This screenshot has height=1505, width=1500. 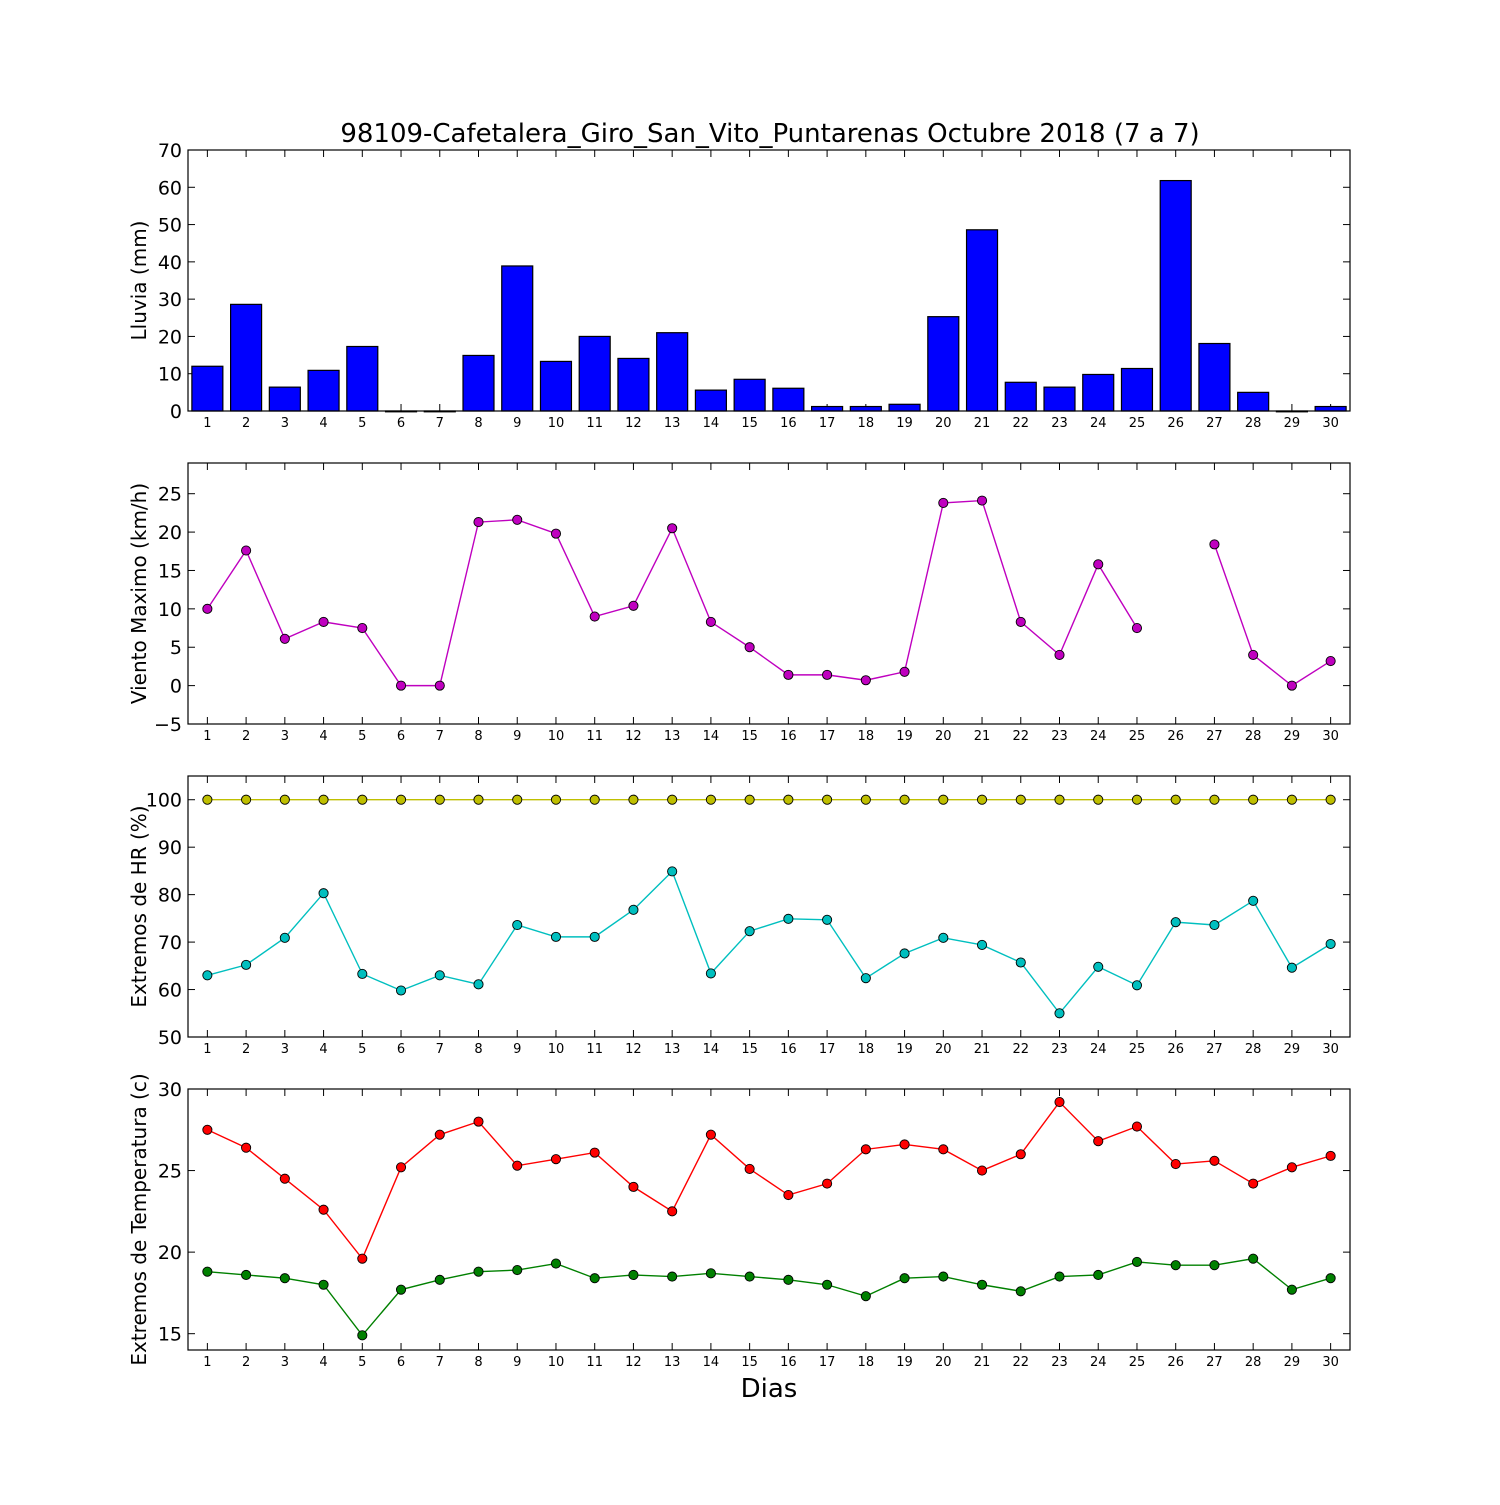 I want to click on temperatura-xtick-label: 18, so click(x=866, y=1362).